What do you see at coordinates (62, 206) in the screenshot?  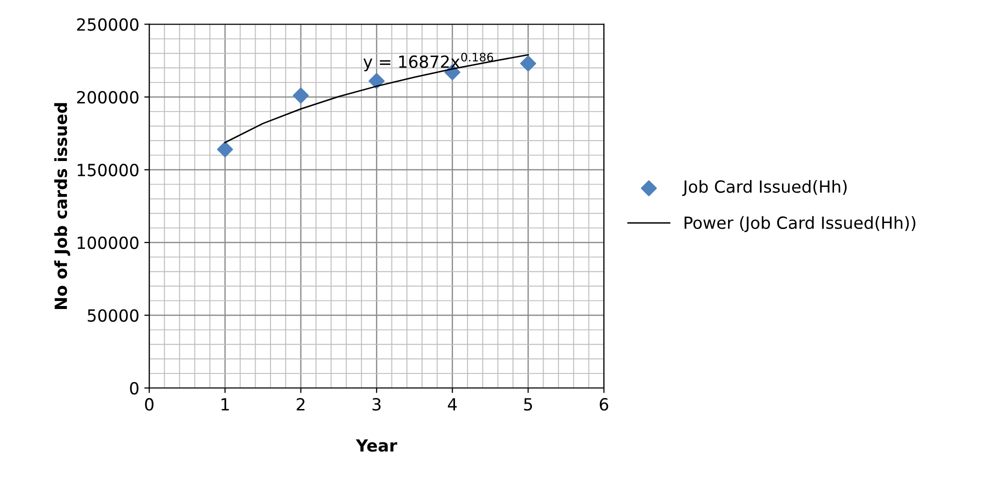 I see `y-axis-title: No of Job cards issued` at bounding box center [62, 206].